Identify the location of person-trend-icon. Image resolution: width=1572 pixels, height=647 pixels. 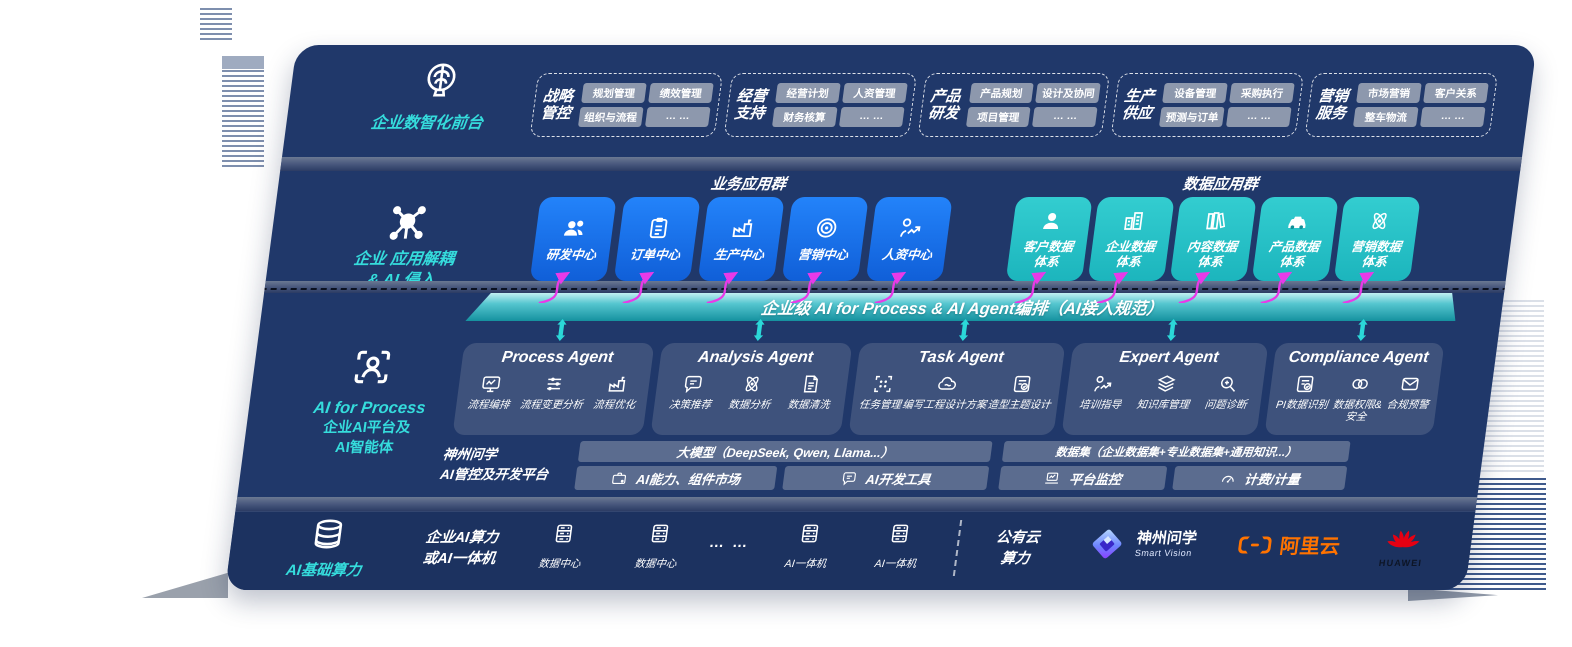
(1102, 384).